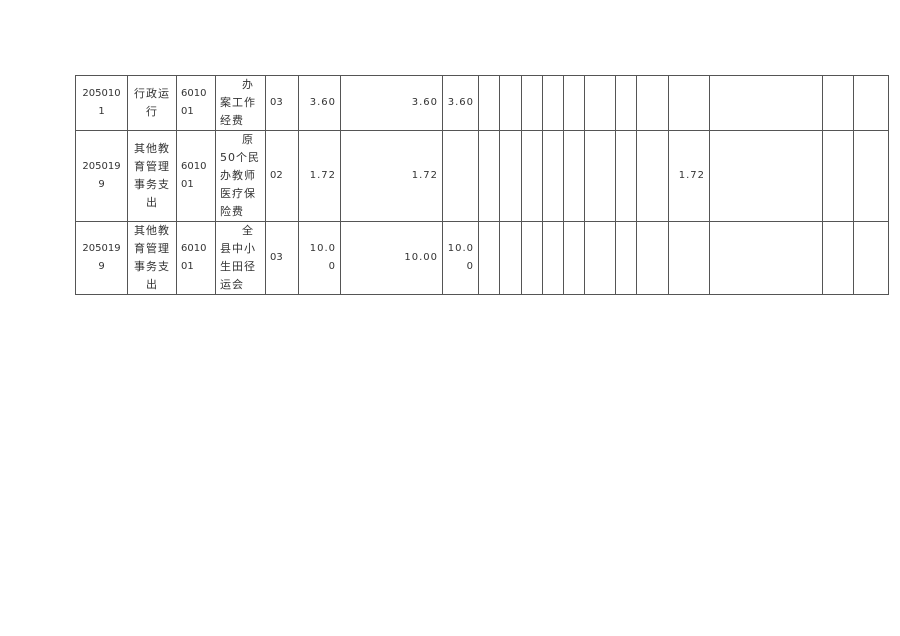  What do you see at coordinates (689, 176) in the screenshot?
I see `cell-special-fund: 1.72` at bounding box center [689, 176].